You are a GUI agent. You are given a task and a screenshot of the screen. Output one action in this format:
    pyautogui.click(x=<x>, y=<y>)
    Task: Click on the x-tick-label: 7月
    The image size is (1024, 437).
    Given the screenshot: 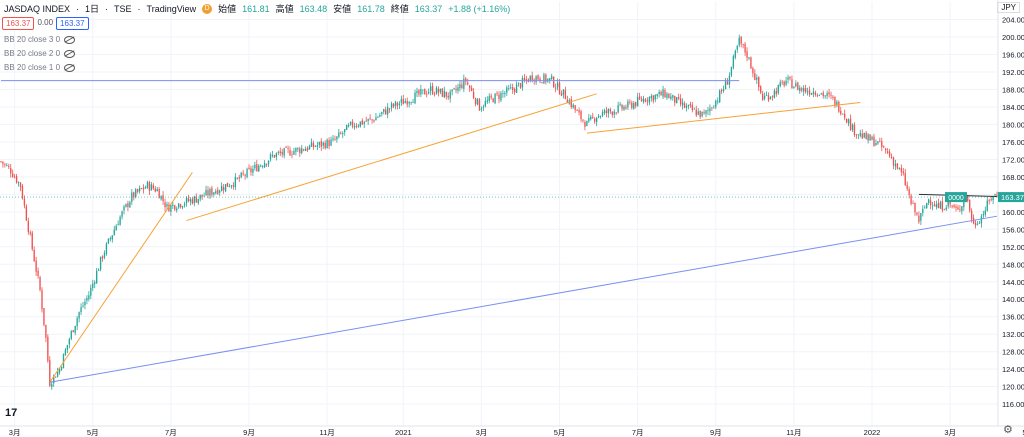 What is the action you would take?
    pyautogui.click(x=638, y=432)
    